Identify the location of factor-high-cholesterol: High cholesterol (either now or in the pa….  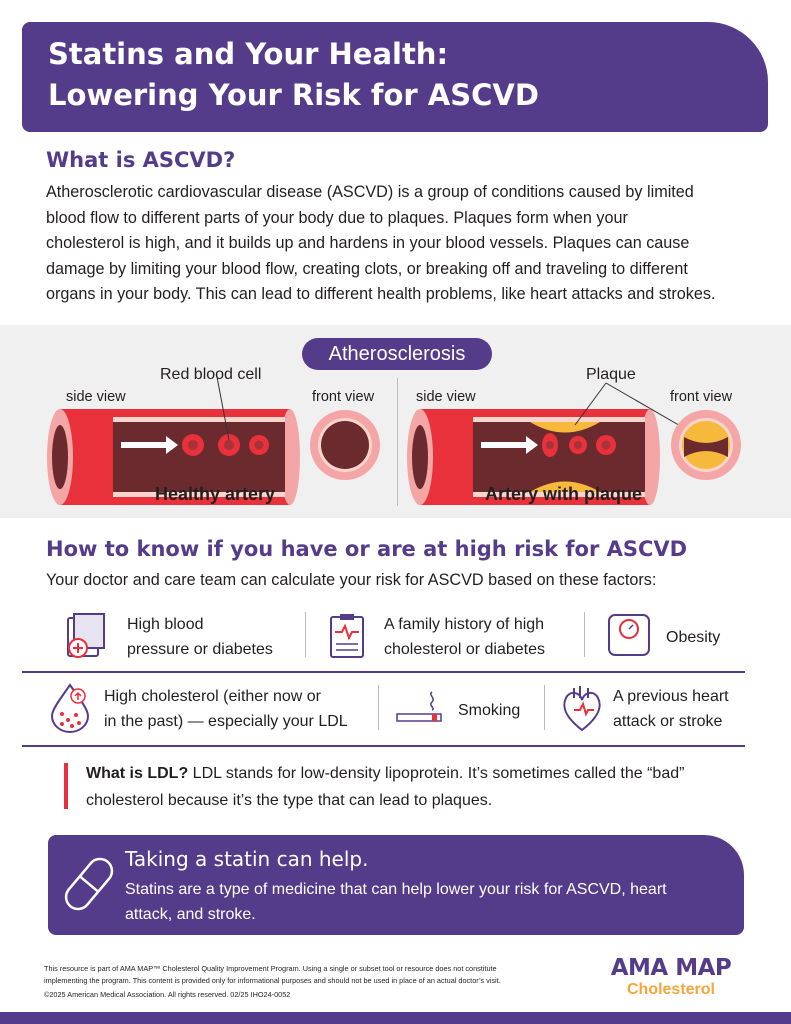
(226, 709).